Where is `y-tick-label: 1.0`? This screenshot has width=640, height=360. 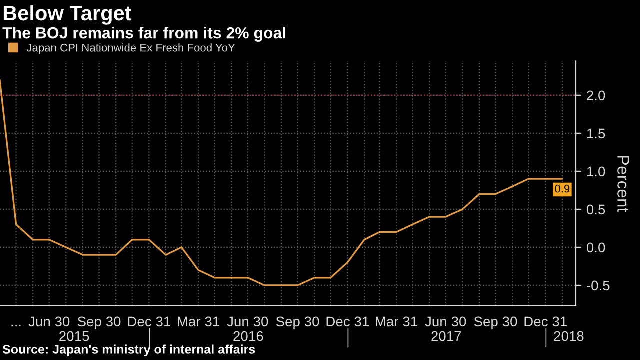
y-tick-label: 1.0 is located at coordinates (596, 171).